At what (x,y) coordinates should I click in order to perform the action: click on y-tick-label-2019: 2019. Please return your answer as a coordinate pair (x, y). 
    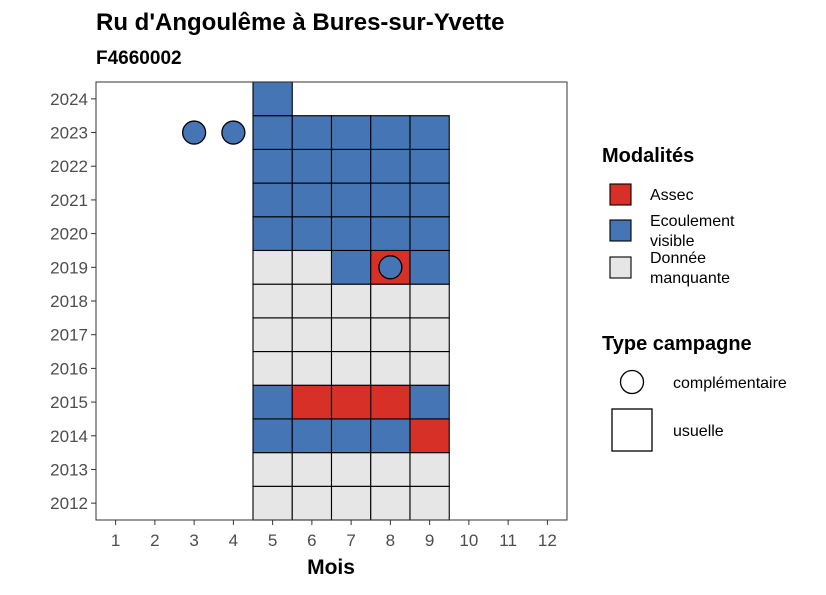
    Looking at the image, I should click on (69, 267).